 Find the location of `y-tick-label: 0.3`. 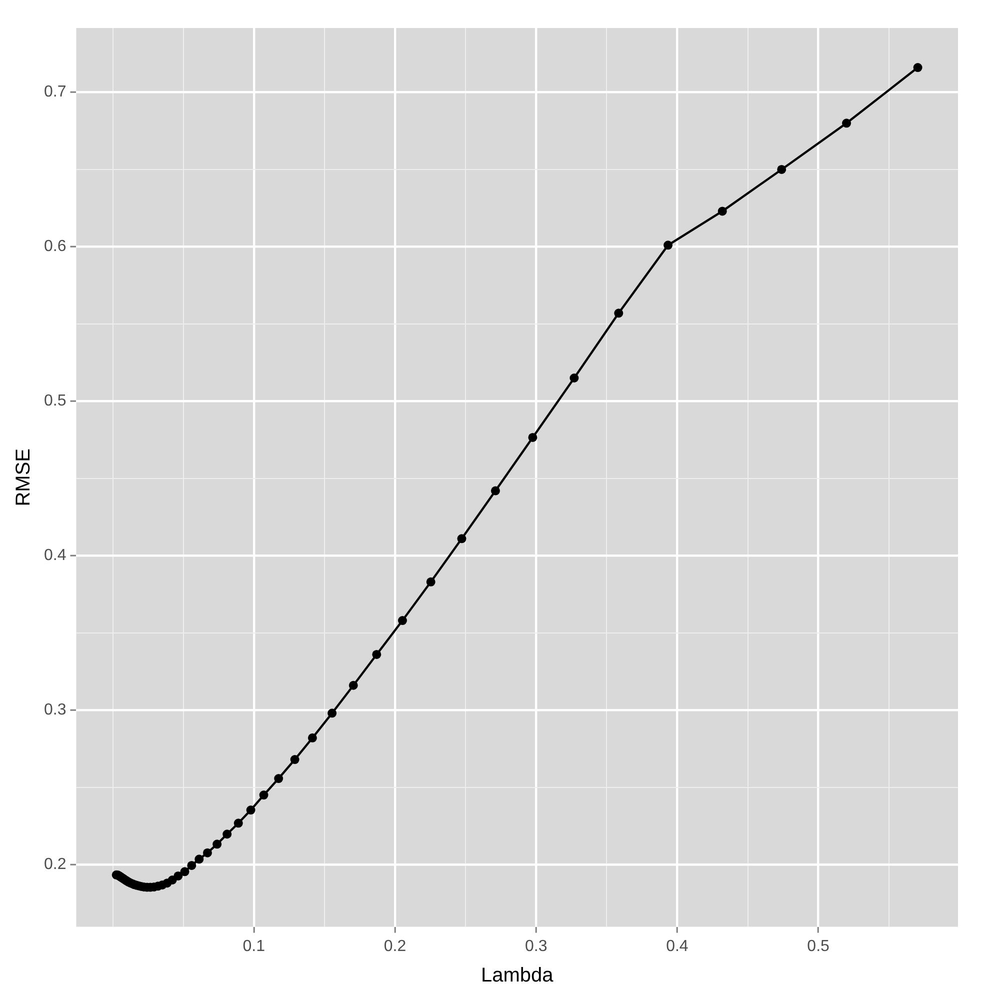

y-tick-label: 0.3 is located at coordinates (55, 710).